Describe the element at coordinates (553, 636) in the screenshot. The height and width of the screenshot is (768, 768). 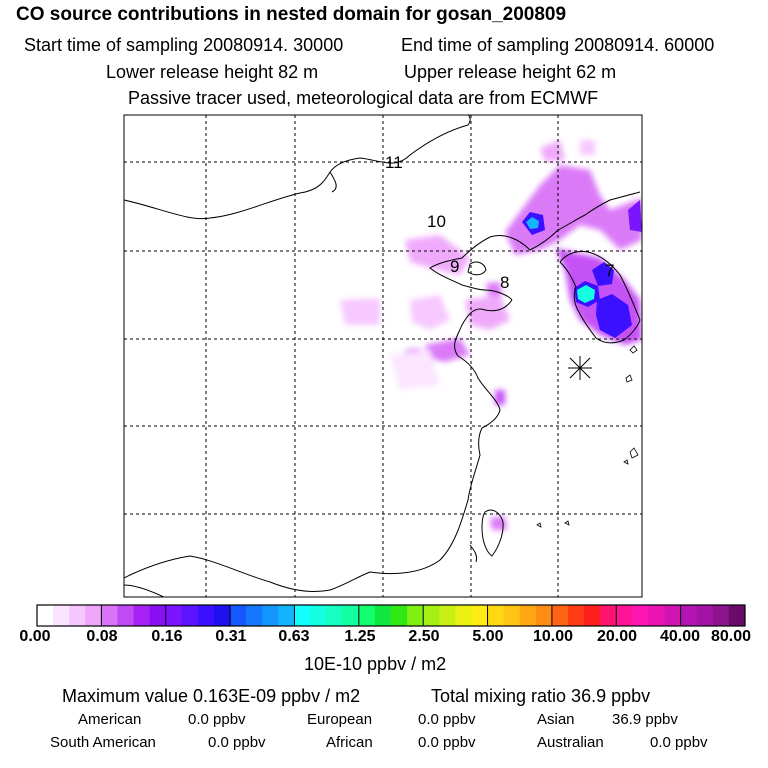
I see `colorbar-tick-label: 10.00` at that location.